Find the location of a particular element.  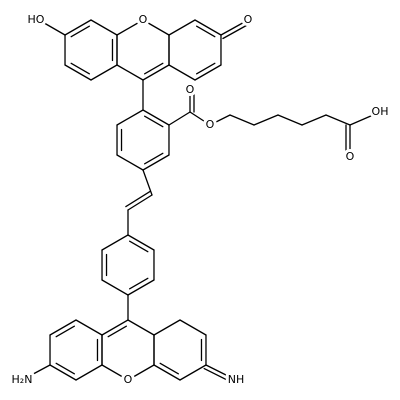

atom-label: H₂N is located at coordinates (22, 379).